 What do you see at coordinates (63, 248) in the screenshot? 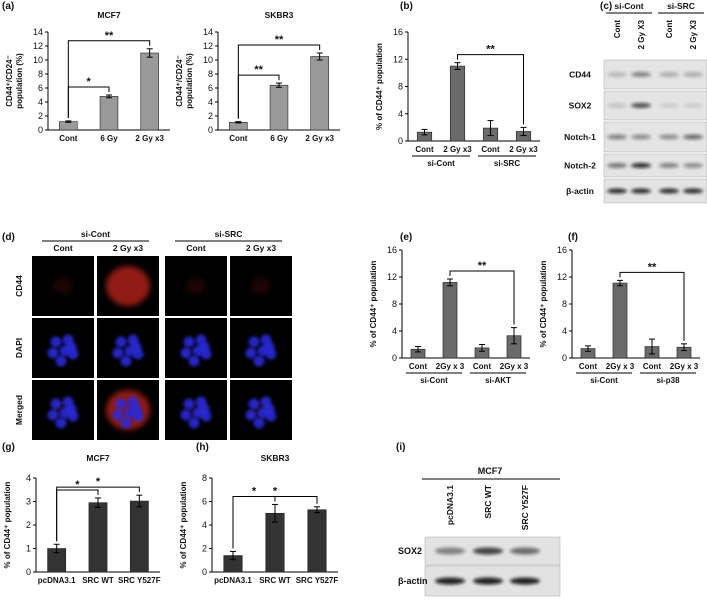
I see `column-label: Cont` at bounding box center [63, 248].